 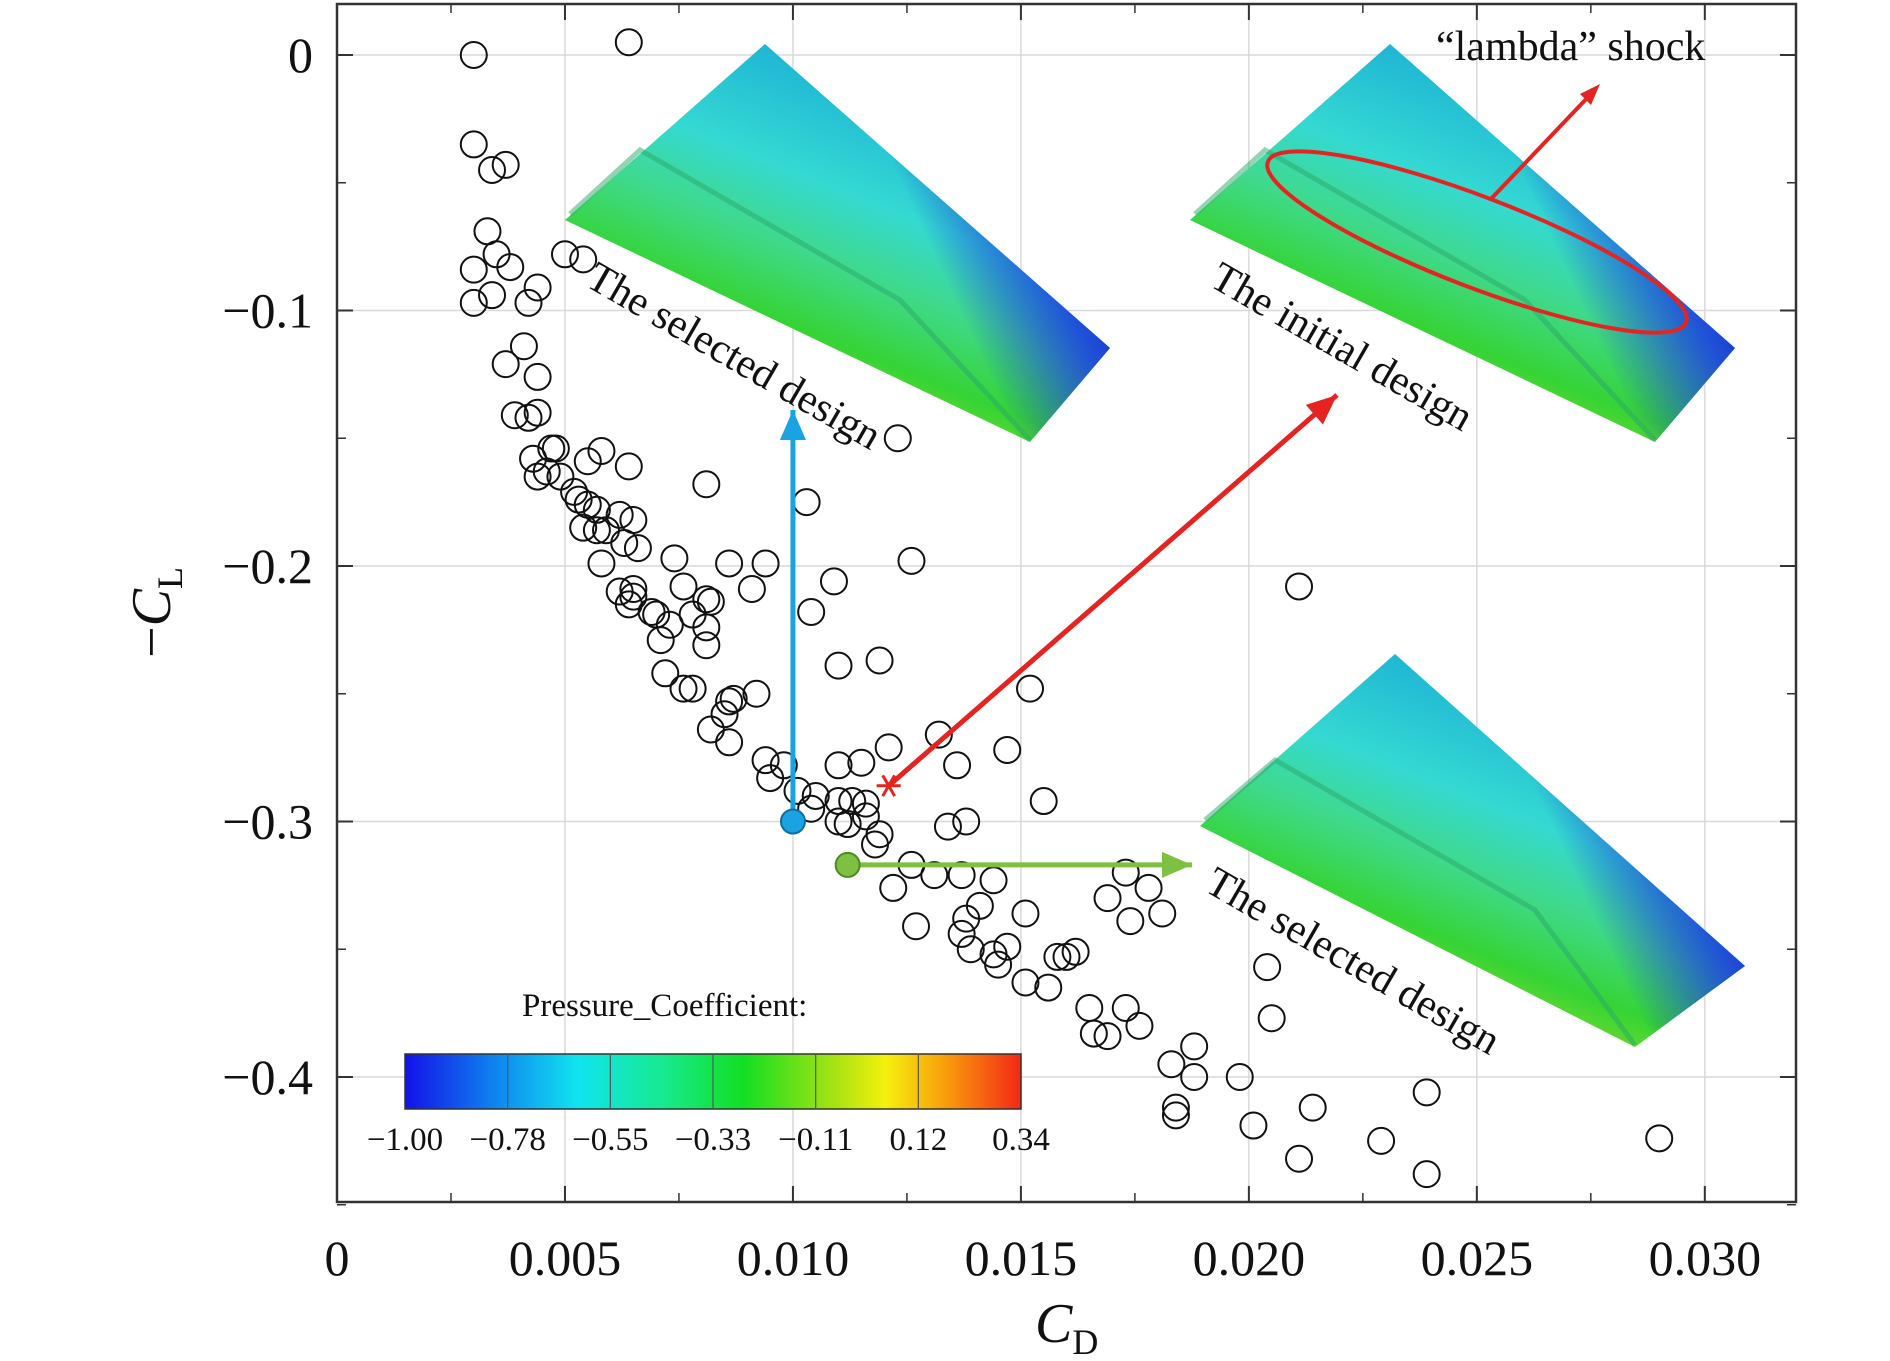 What do you see at coordinates (918, 1140) in the screenshot?
I see `colorbar-tick-label: 0.12` at bounding box center [918, 1140].